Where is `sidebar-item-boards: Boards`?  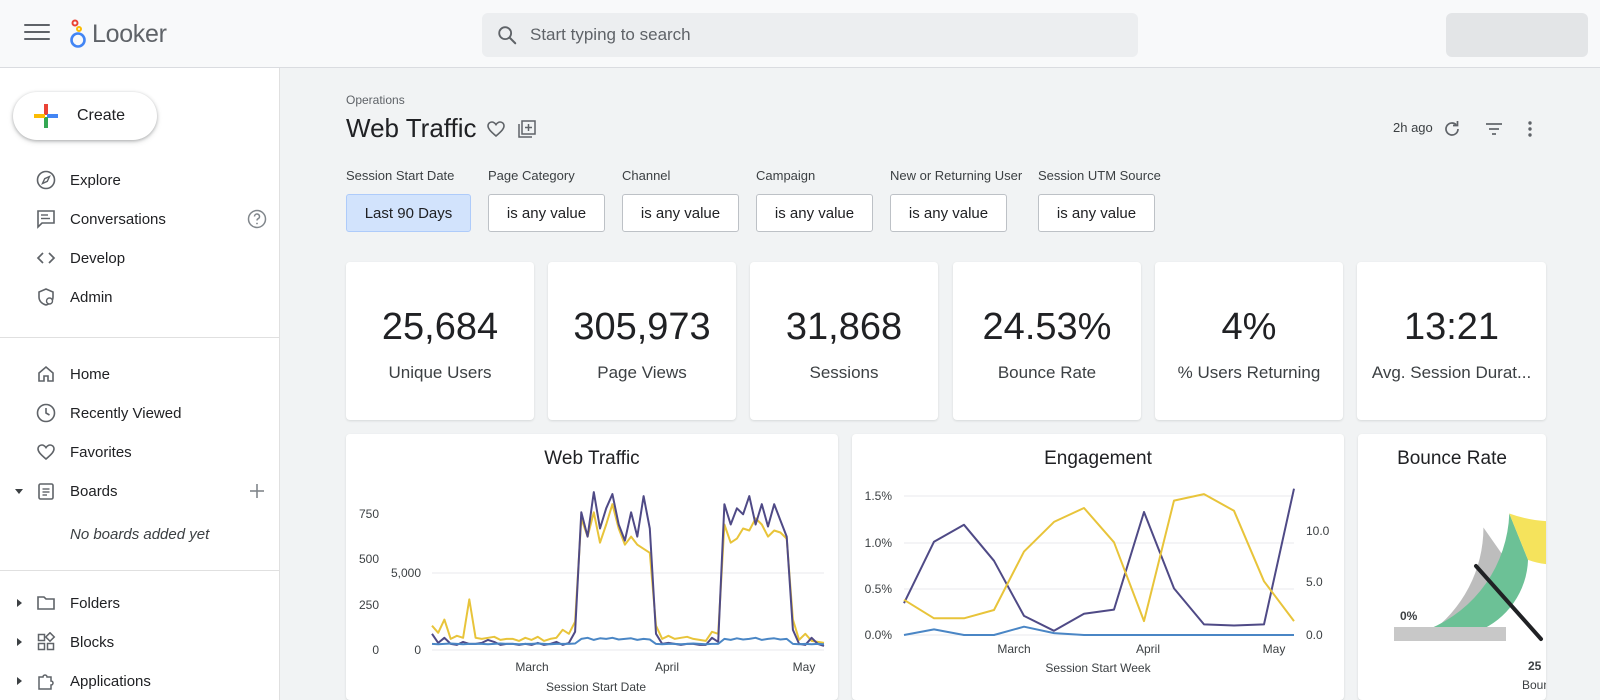
sidebar-item-boards: Boards is located at coordinates (140, 491).